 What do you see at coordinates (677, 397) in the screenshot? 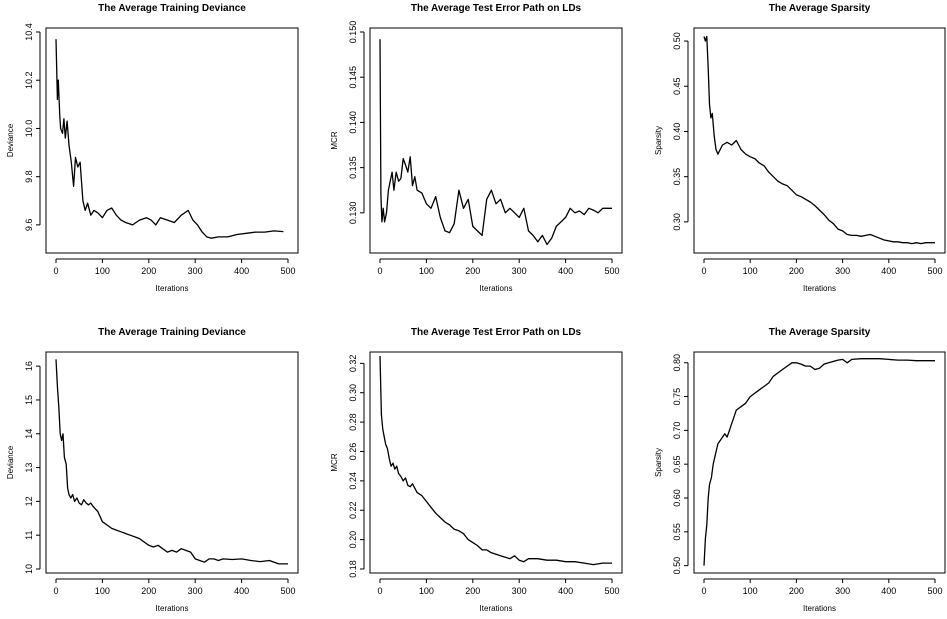
I see `y-tick-label: 0.75` at bounding box center [677, 397].